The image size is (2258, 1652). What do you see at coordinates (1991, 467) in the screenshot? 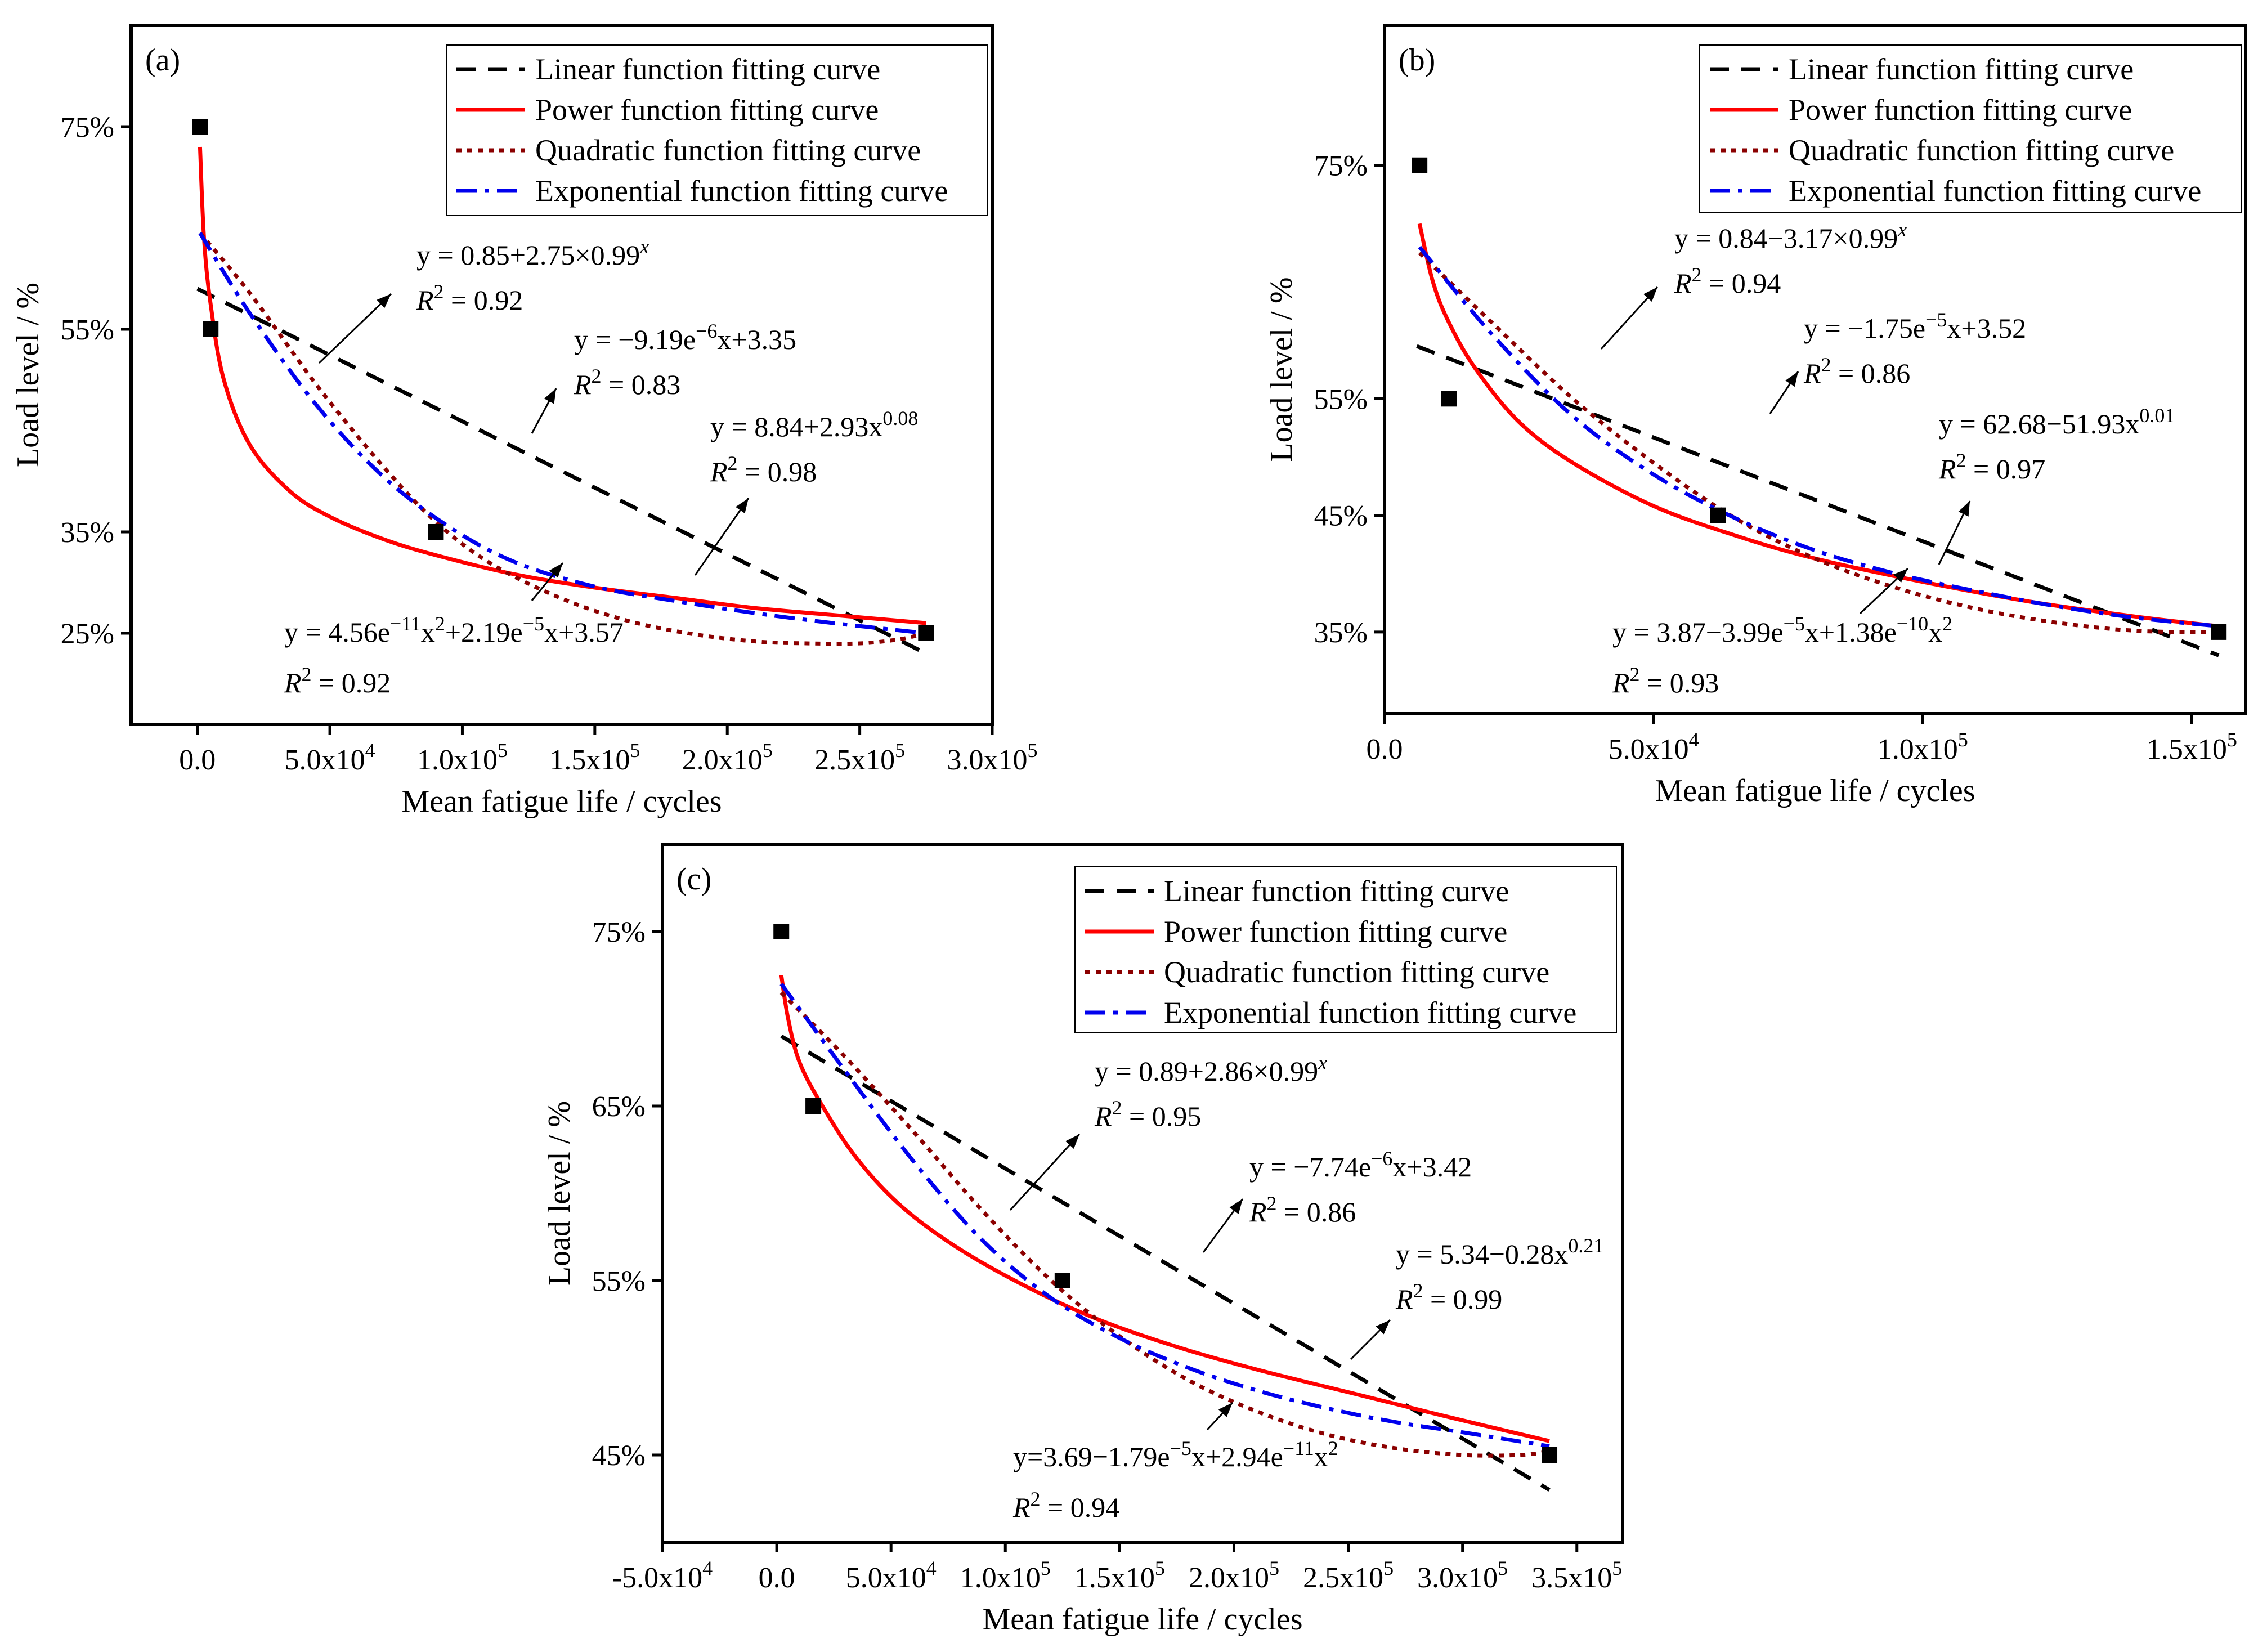
I see `r-squared-text: R2 = 0.97` at bounding box center [1991, 467].